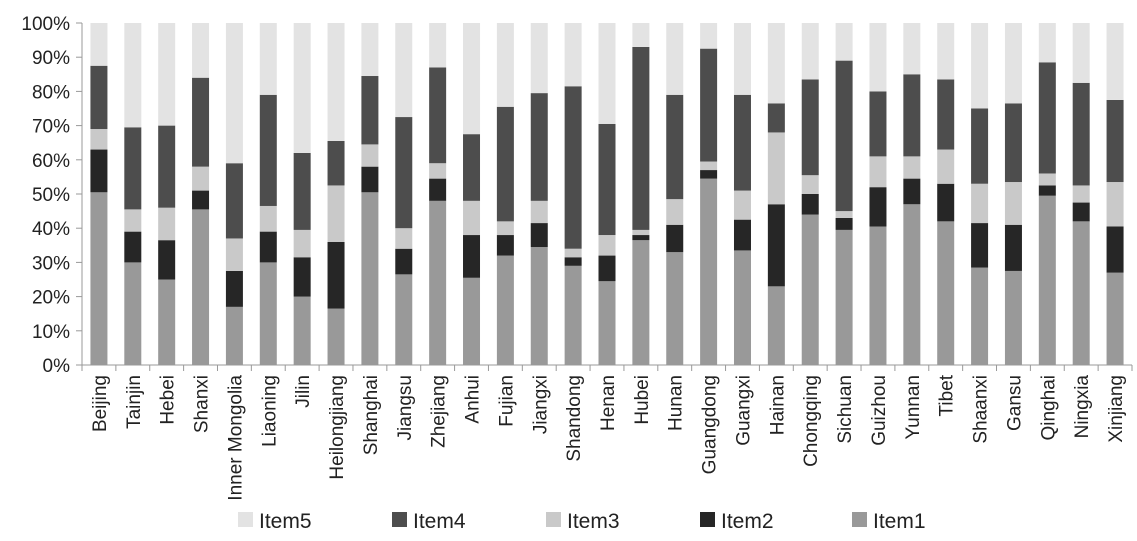 The image size is (1137, 541). Describe the element at coordinates (57, 366) in the screenshot. I see `y-tick-label: 0%` at that location.